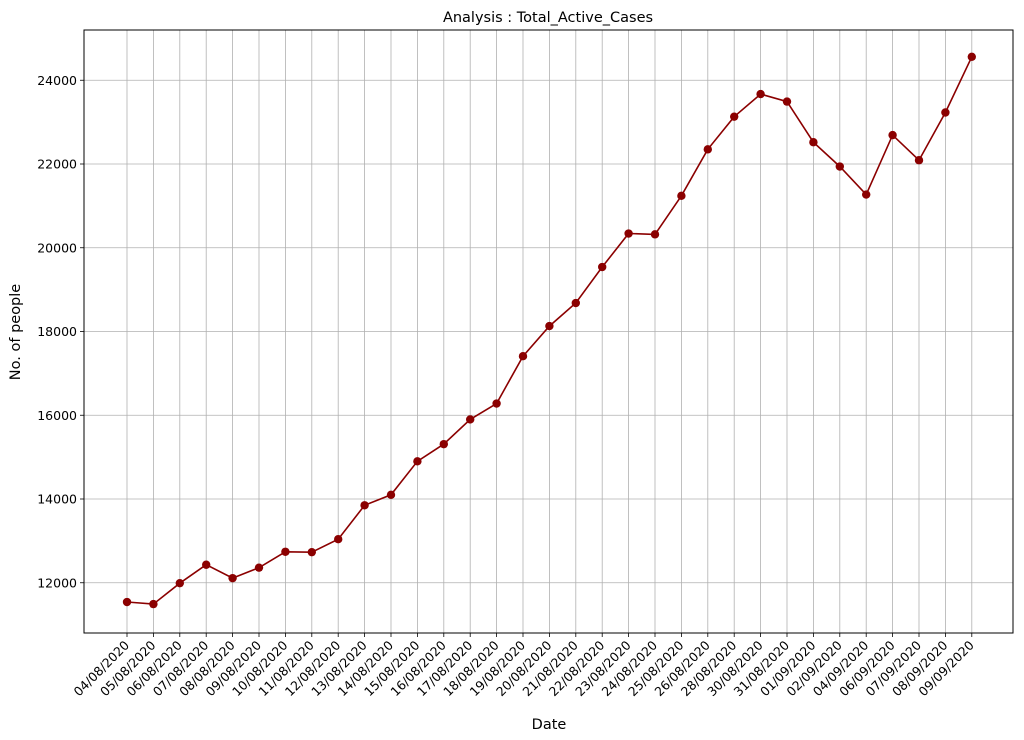  Describe the element at coordinates (57, 247) in the screenshot. I see `y-tick-label: 20000` at that location.